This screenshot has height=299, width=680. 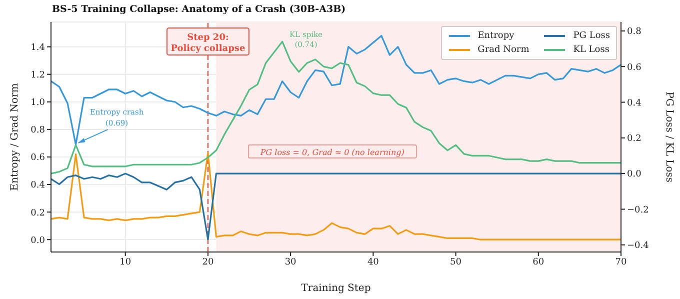 I want to click on y-tick-label: 0.4, so click(x=38, y=185).